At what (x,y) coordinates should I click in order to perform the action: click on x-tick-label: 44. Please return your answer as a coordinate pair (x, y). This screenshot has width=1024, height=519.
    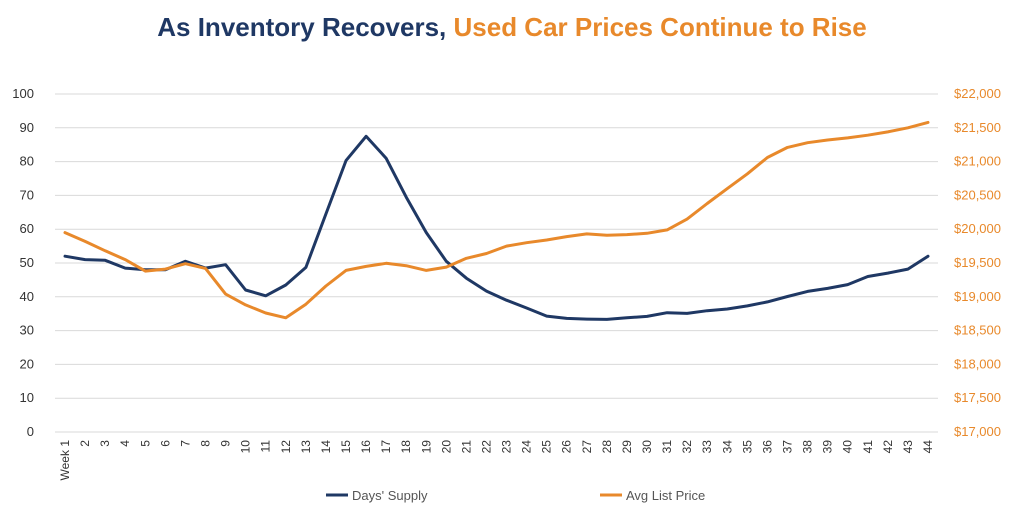
    Looking at the image, I should click on (928, 447).